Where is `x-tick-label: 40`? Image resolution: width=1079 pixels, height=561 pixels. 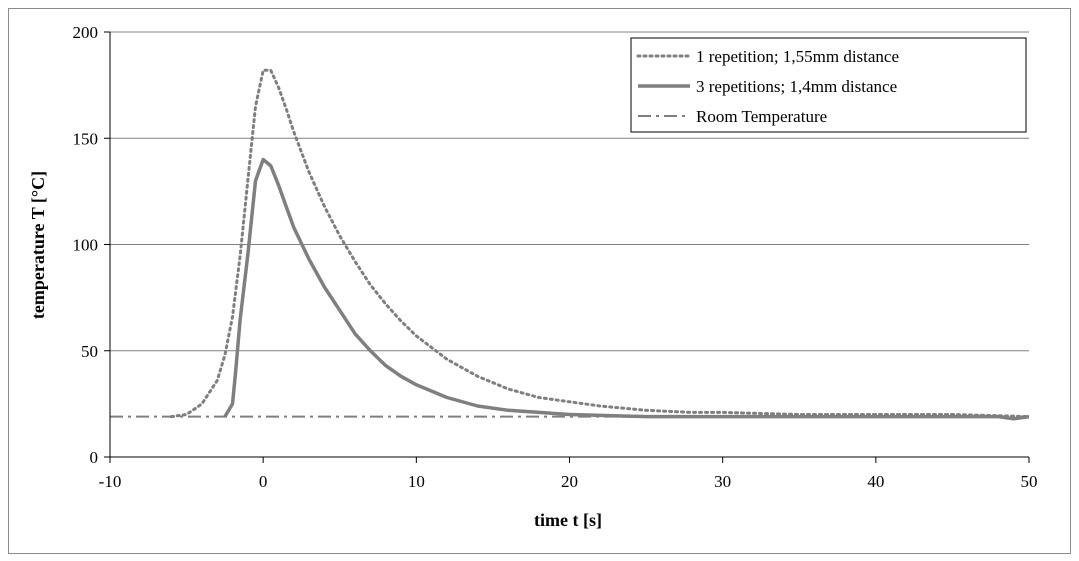
x-tick-label: 40 is located at coordinates (875, 481).